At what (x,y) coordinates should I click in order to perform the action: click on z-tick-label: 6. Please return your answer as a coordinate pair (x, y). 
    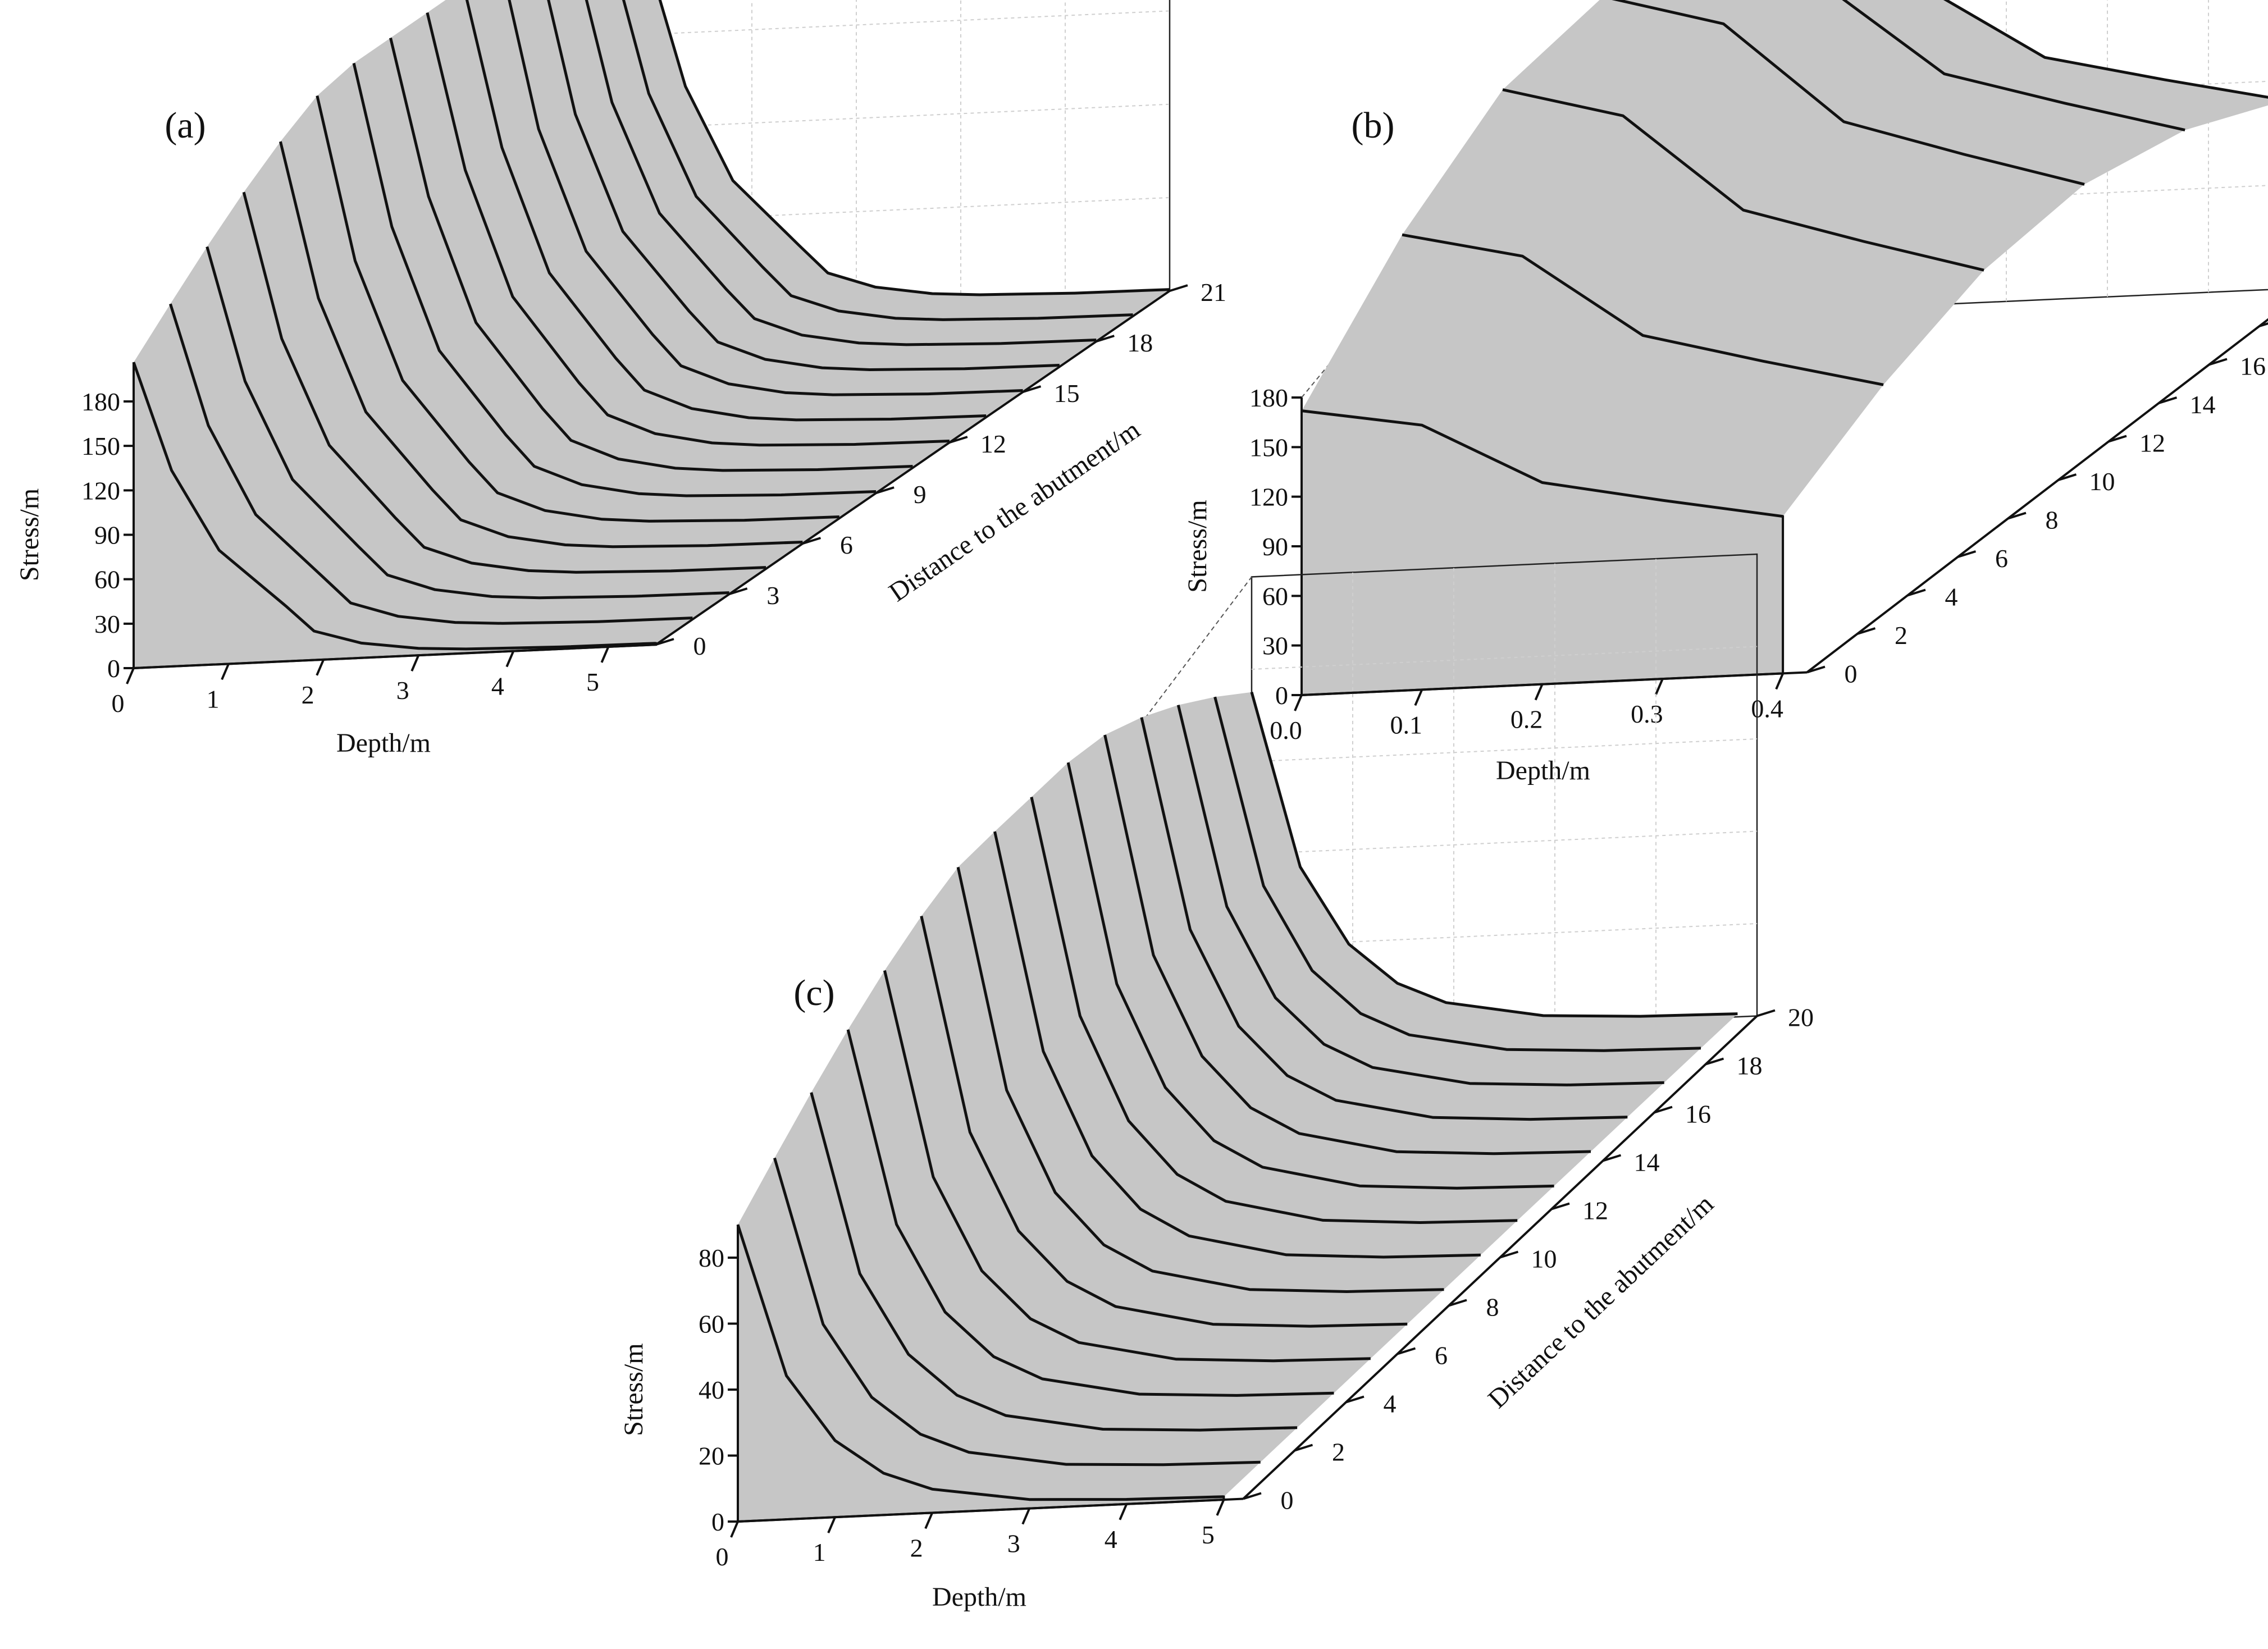
    Looking at the image, I should click on (846, 545).